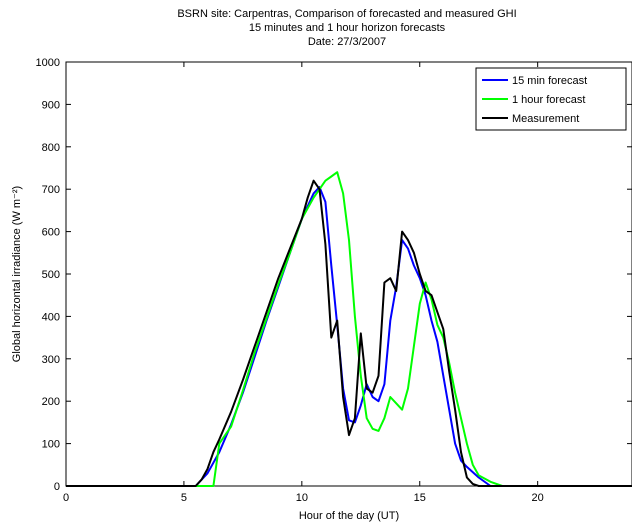 The height and width of the screenshot is (525, 632). I want to click on x-axis-label: Hour of the day (UT), so click(349, 516).